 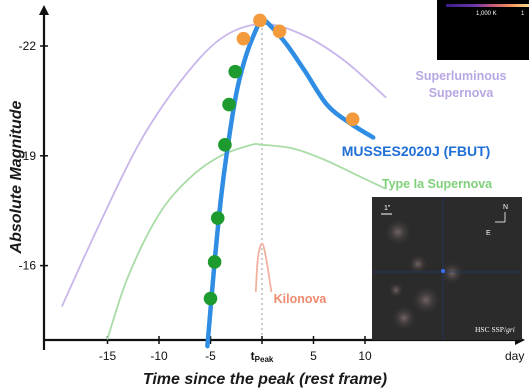 What do you see at coordinates (159, 356) in the screenshot?
I see `x-tick-label: -10` at bounding box center [159, 356].